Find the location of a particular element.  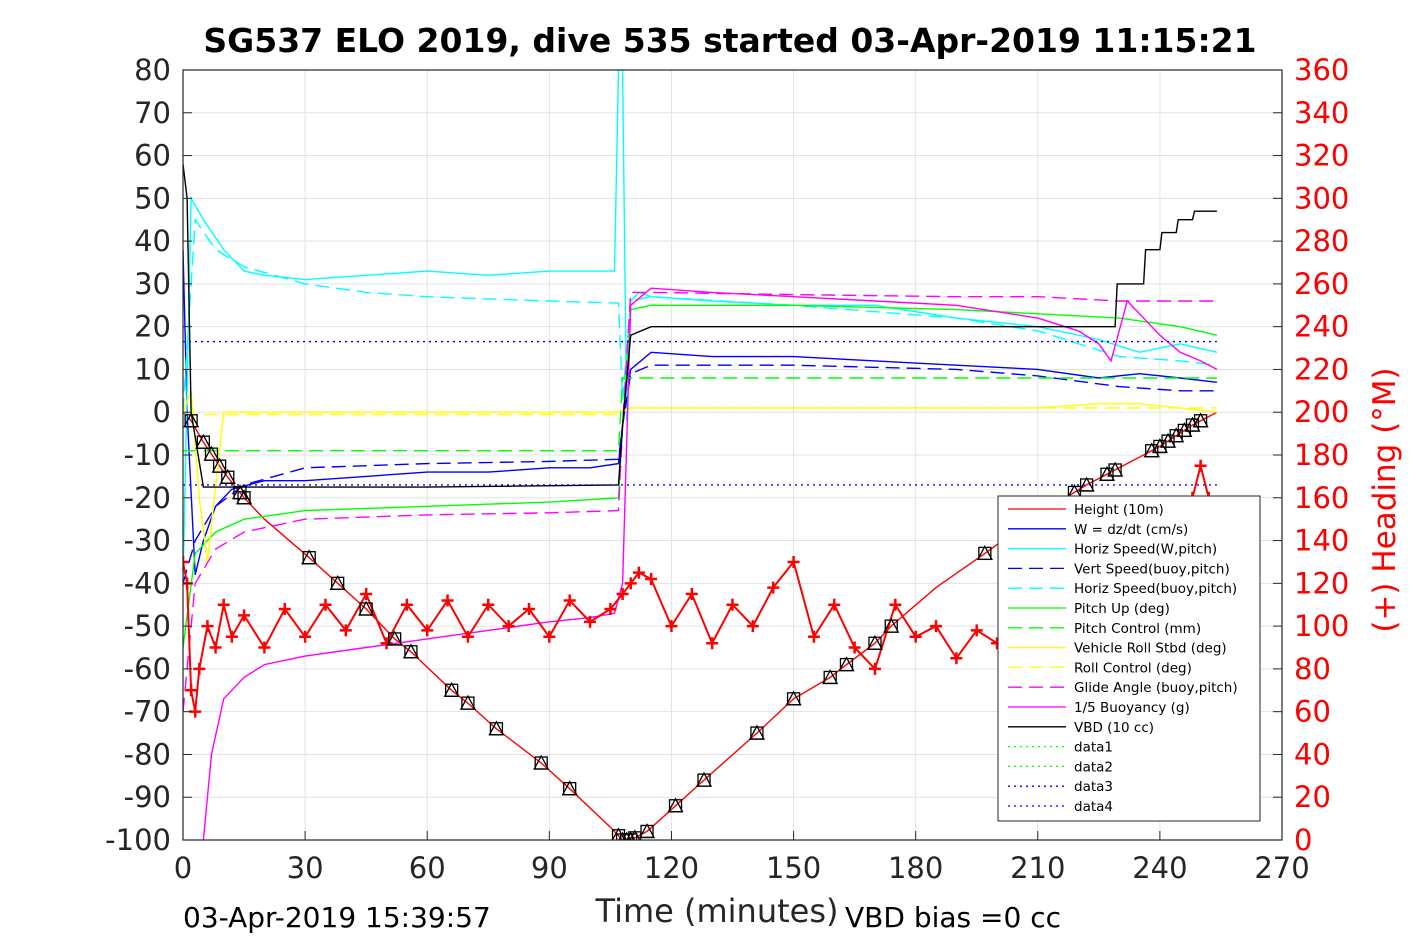

y-tick-label: 70 is located at coordinates (152, 113).